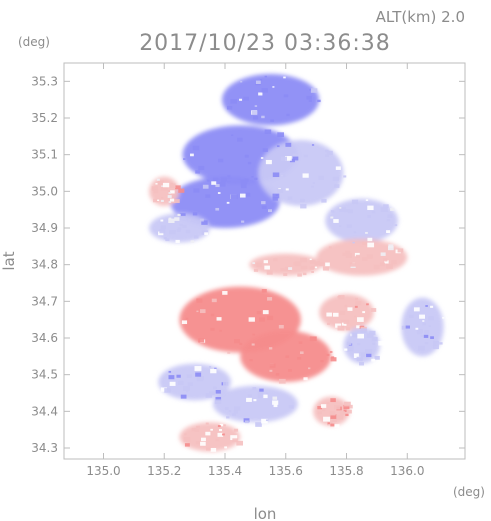 The width and height of the screenshot is (491, 521). Describe the element at coordinates (346, 471) in the screenshot. I see `x-tick-label-4: 135.8` at that location.